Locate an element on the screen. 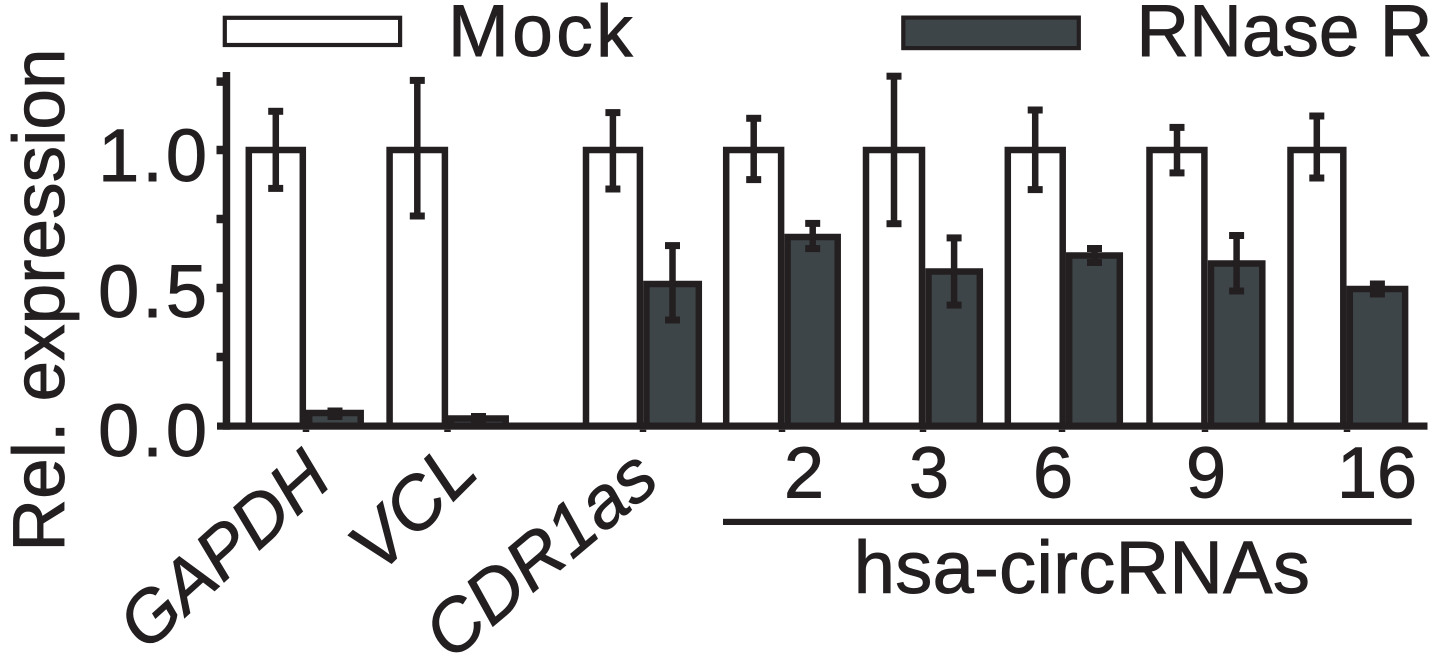  svg-text: 2 is located at coordinates (804, 474).